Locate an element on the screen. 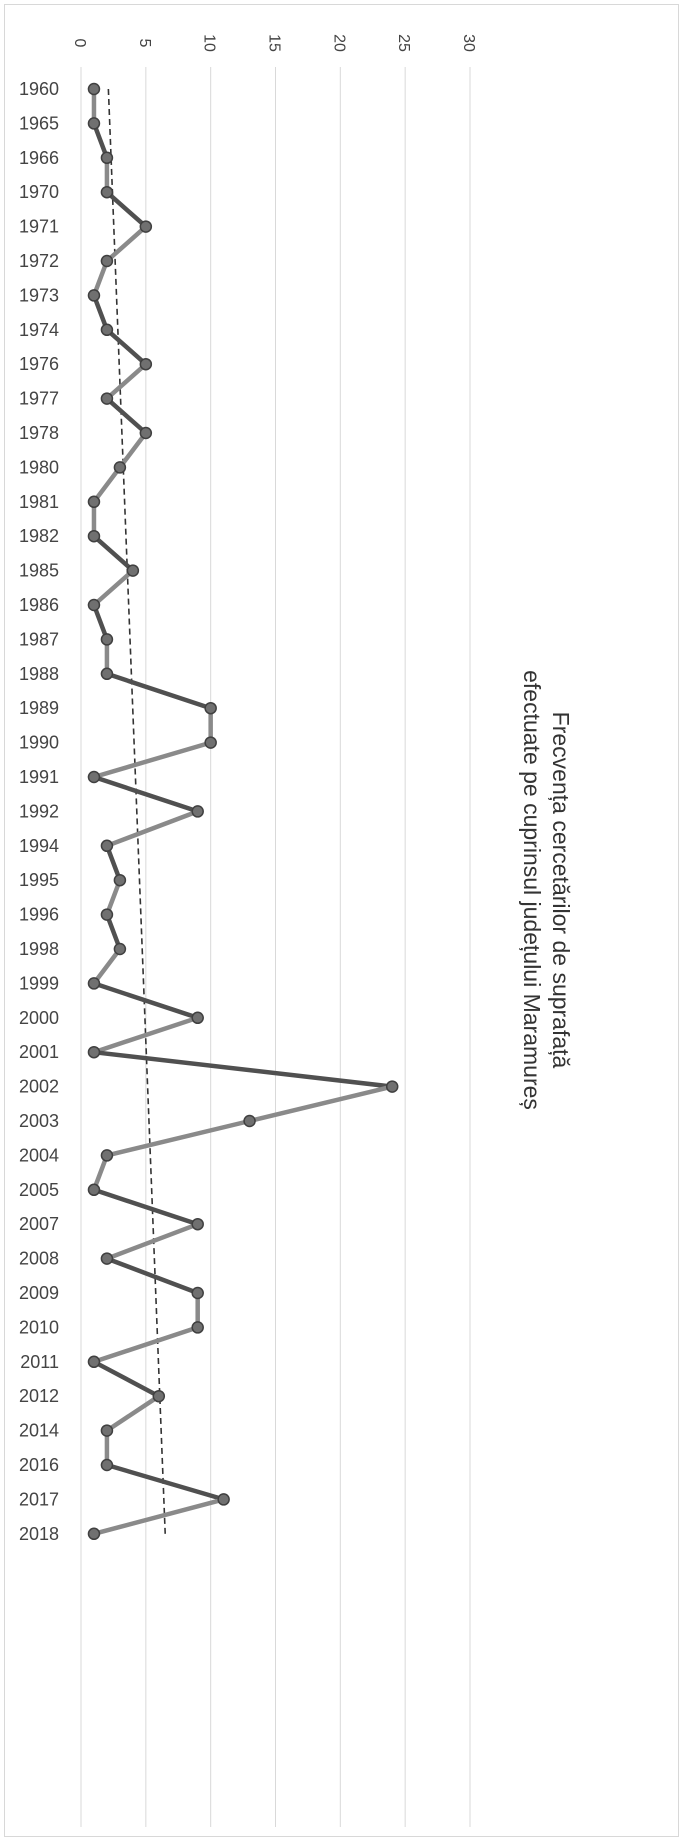 The width and height of the screenshot is (685, 1843). category-tick-label: 1965 is located at coordinates (39, 123).